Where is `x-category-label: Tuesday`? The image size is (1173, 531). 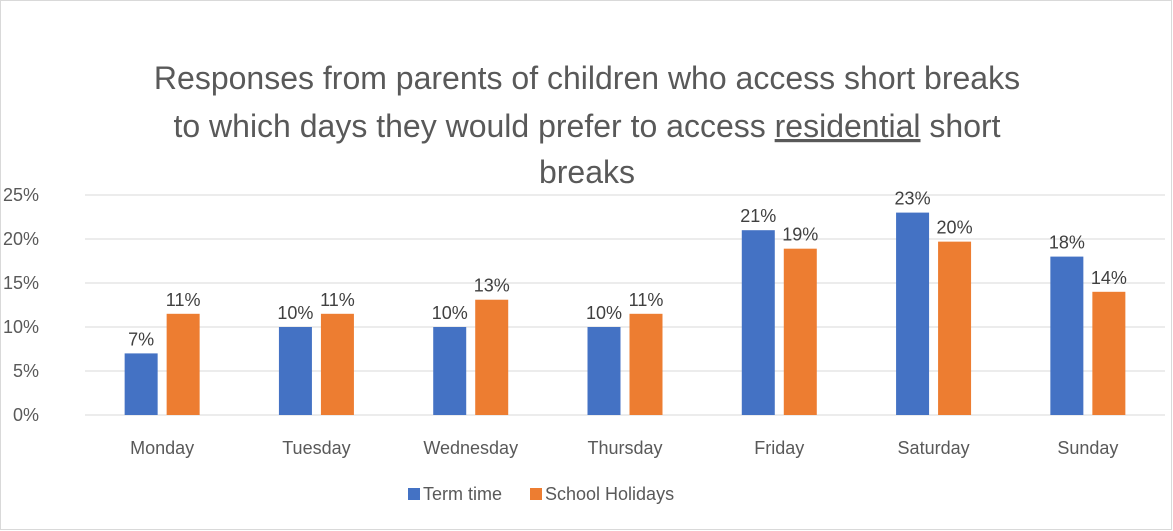
x-category-label: Tuesday is located at coordinates (316, 448).